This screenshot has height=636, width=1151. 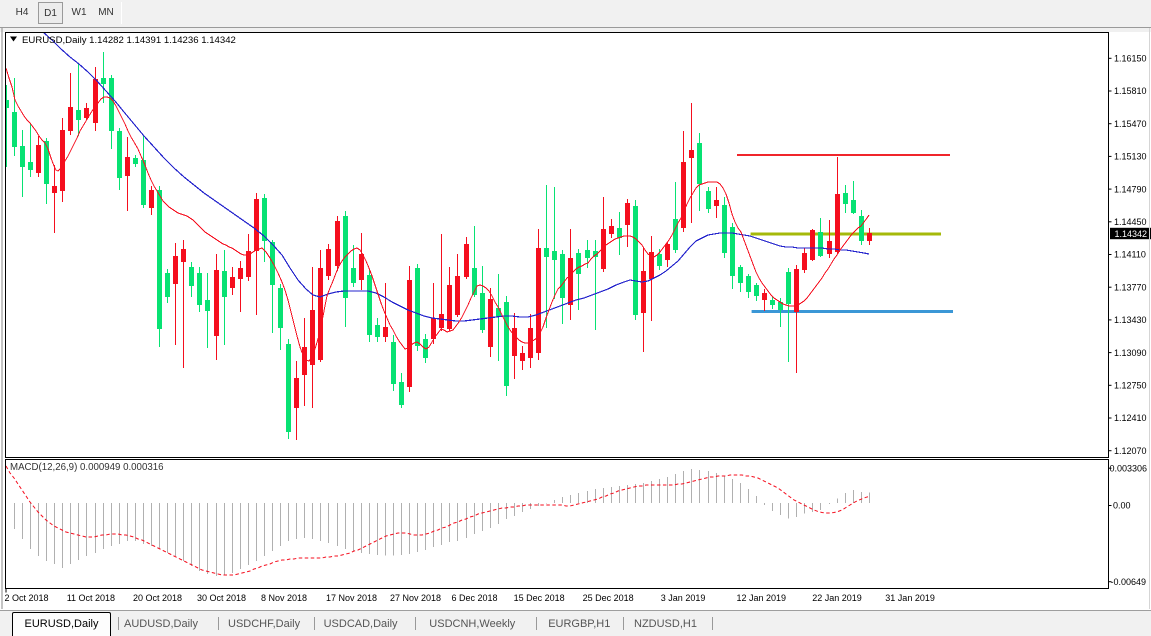 I want to click on svg-text: 25 Dec 2018, so click(x=608, y=598).